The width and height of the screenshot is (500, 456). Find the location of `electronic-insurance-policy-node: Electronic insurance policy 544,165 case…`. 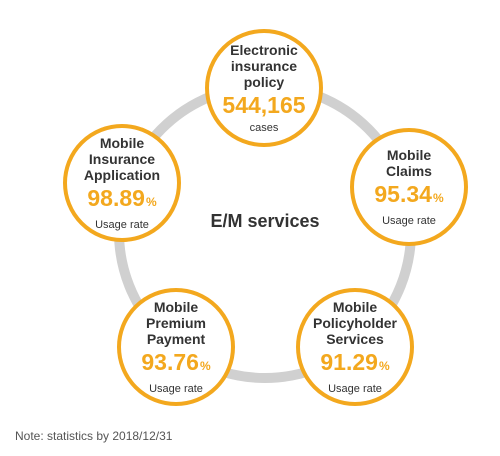

electronic-insurance-policy-node: Electronic insurance policy 544,165 case… is located at coordinates (264, 88).